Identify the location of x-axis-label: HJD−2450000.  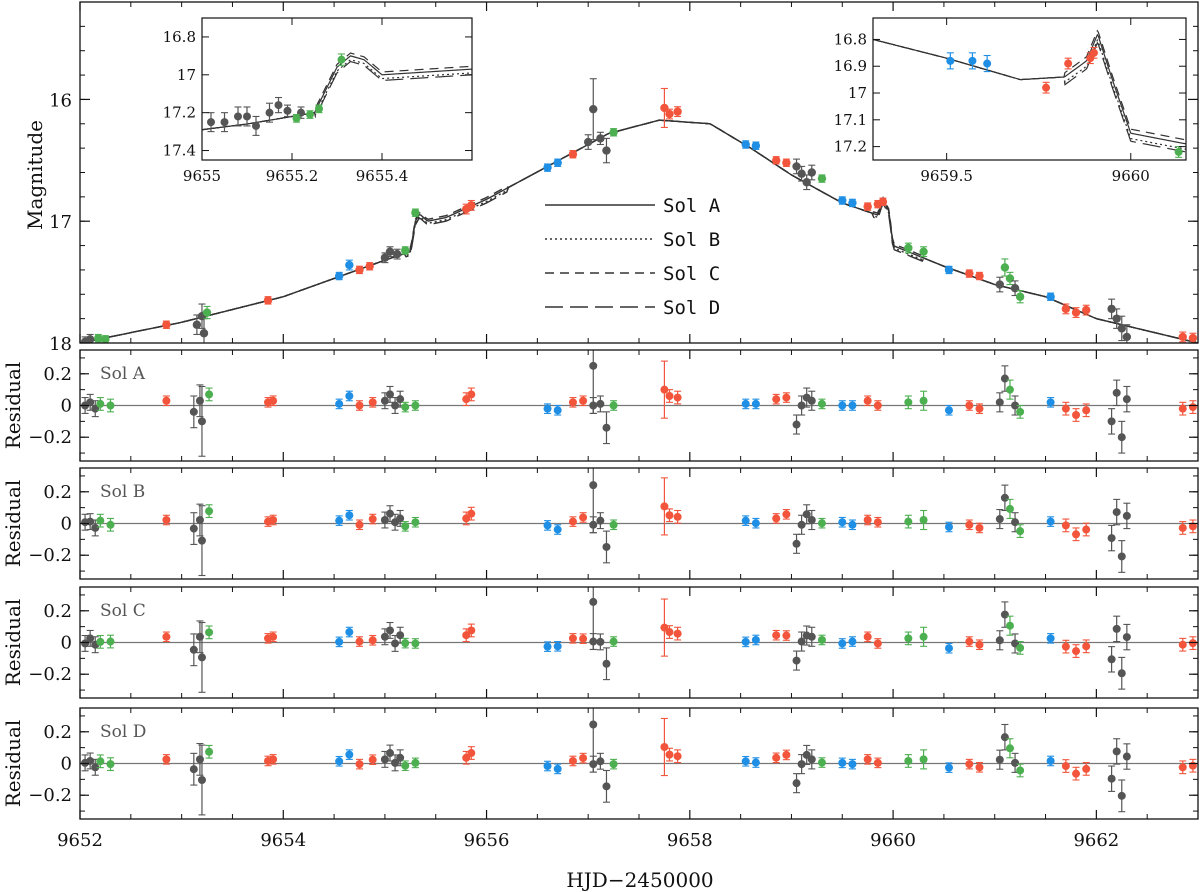
(639, 880).